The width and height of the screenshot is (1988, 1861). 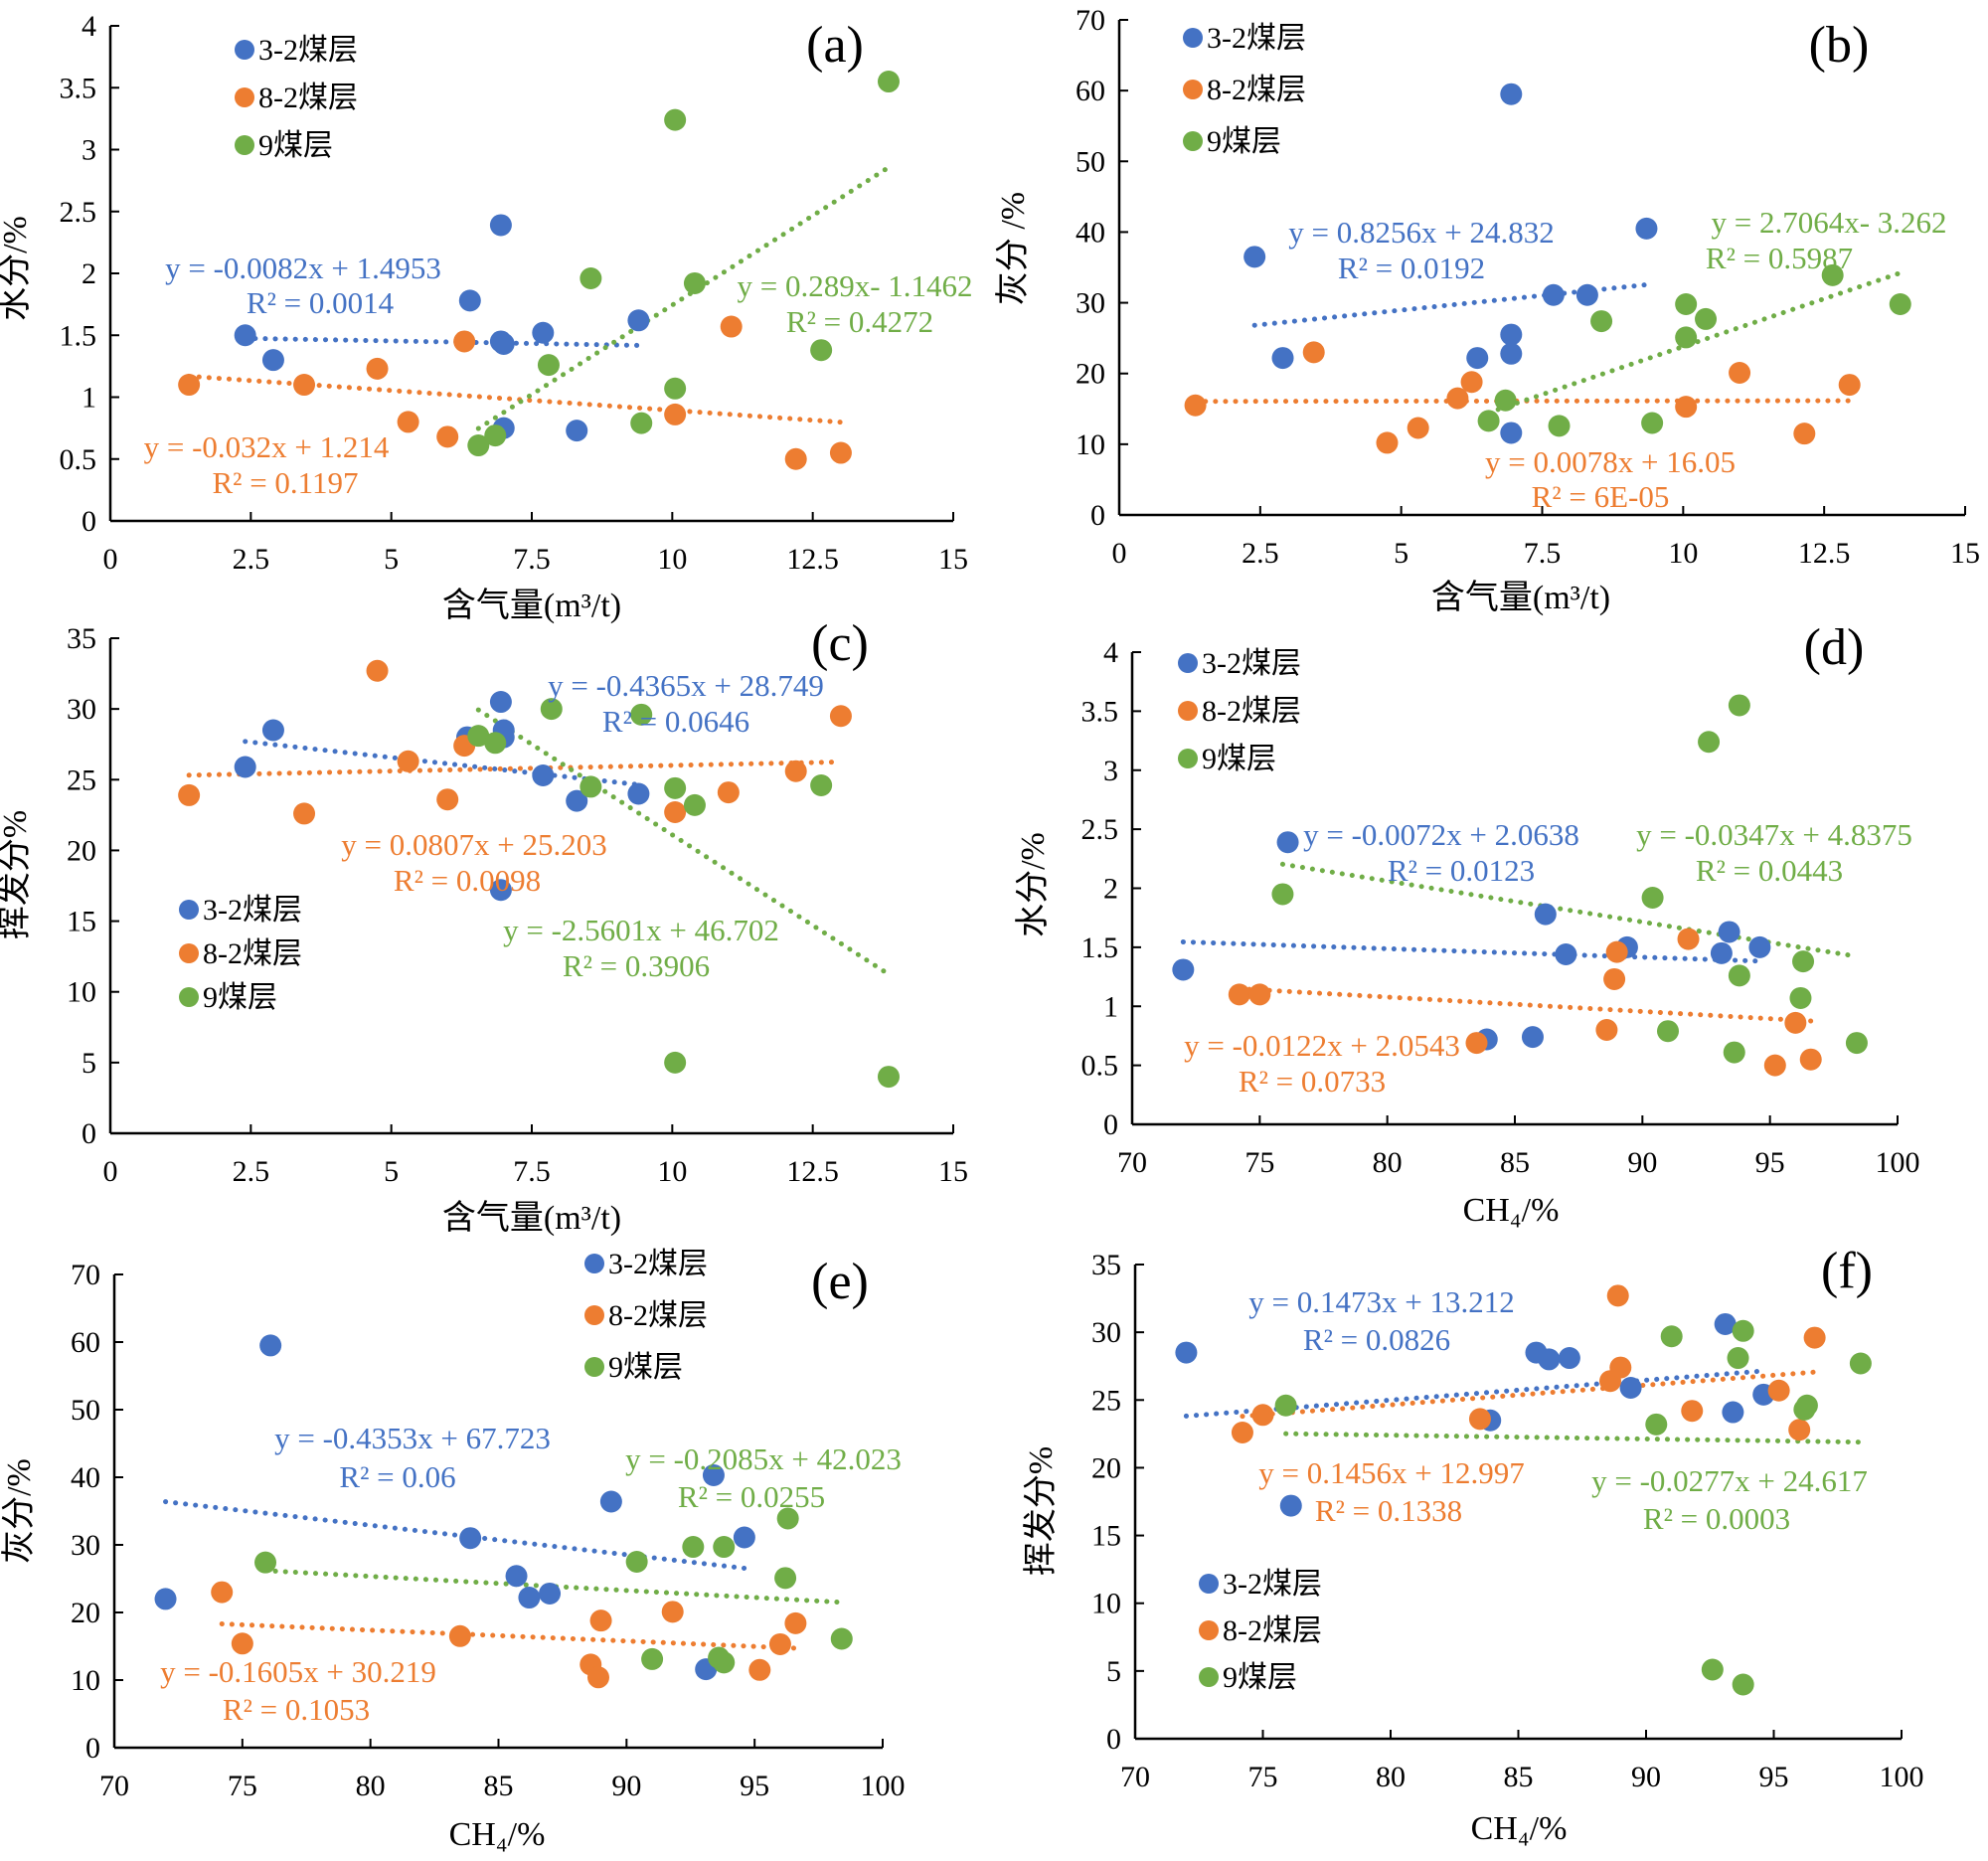 I want to click on x-tick-label: 5, so click(x=391, y=1171).